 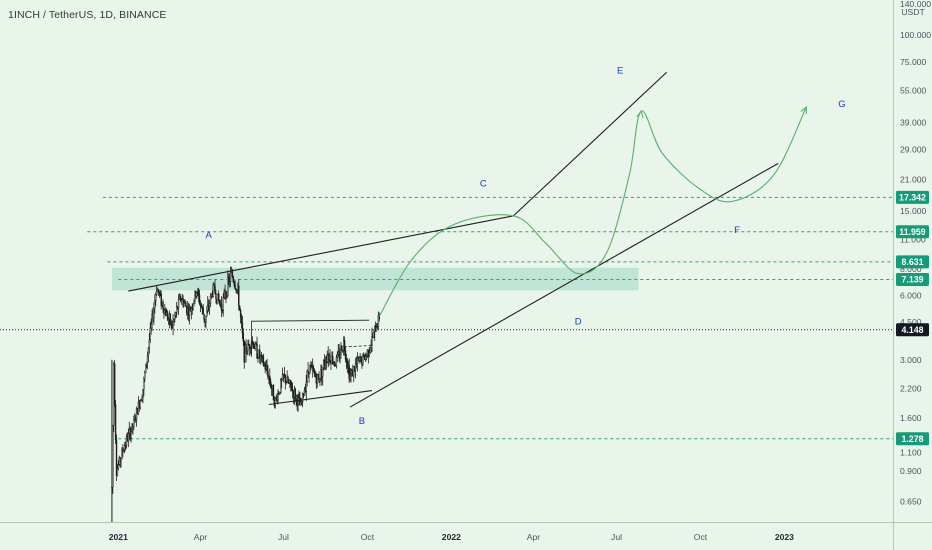 I want to click on y-tick-7: 15.000, so click(x=913, y=211).